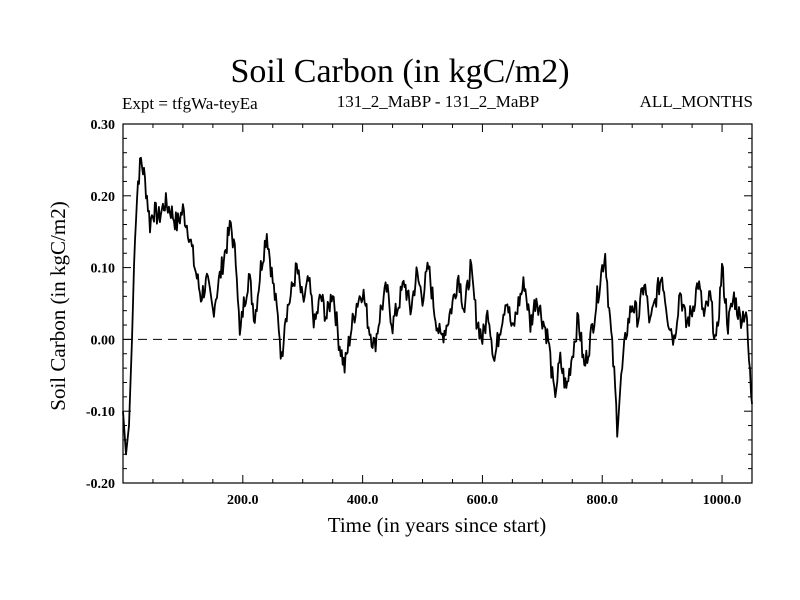  Describe the element at coordinates (100, 412) in the screenshot. I see `y-tick-label: -0.10` at that location.